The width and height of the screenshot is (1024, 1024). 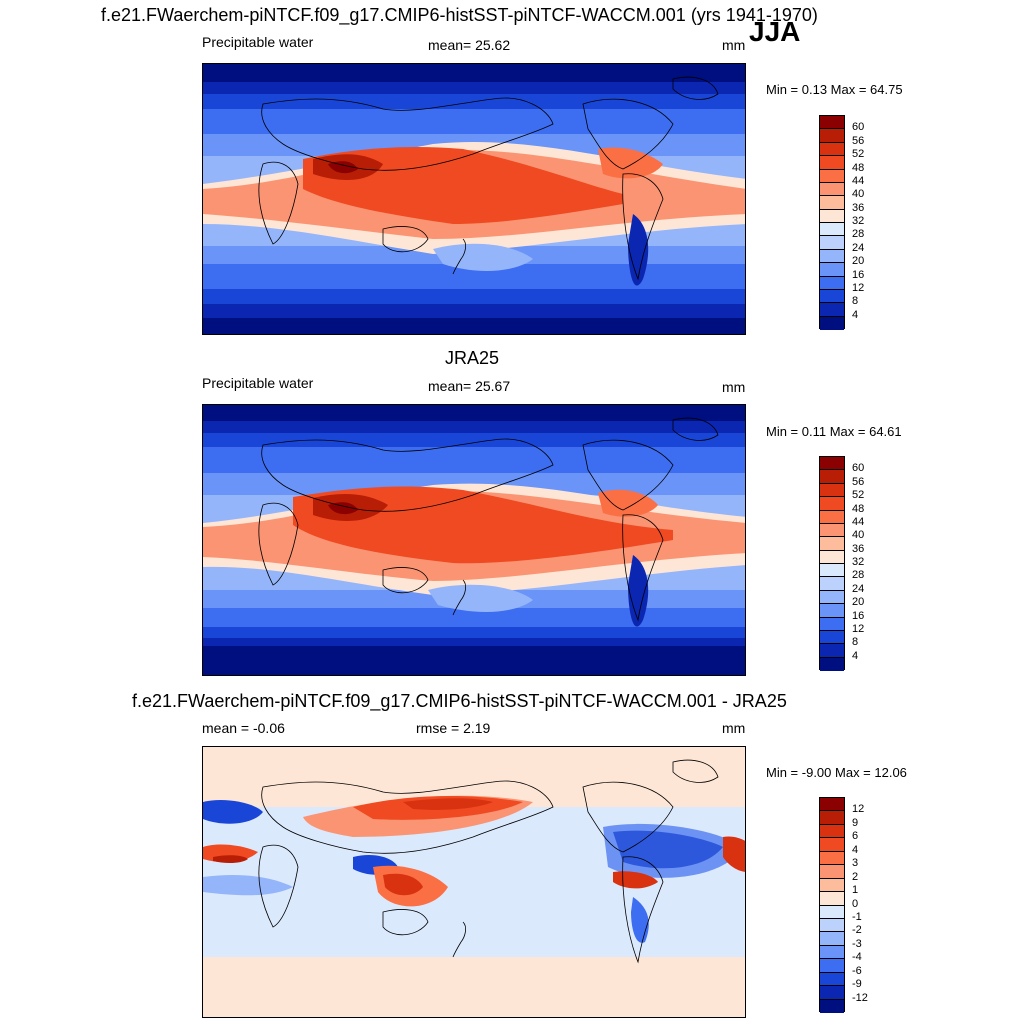 What do you see at coordinates (857, 916) in the screenshot?
I see `panel3-colorbar-tick-label: -1` at bounding box center [857, 916].